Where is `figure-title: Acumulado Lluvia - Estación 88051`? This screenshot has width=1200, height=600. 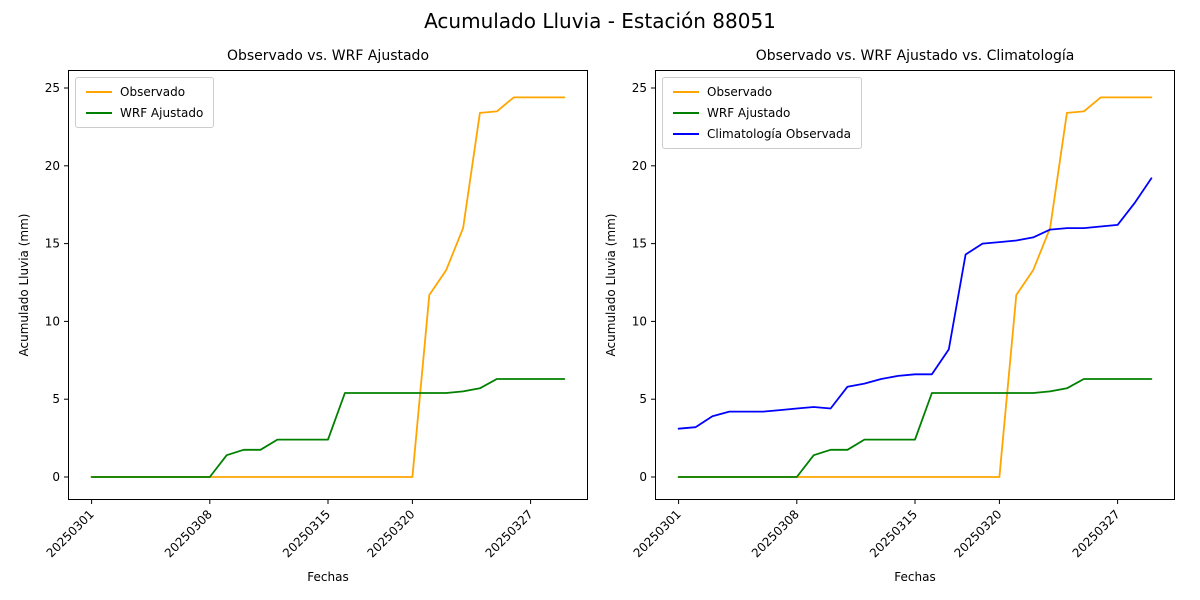 figure-title: Acumulado Lluvia - Estación 88051 is located at coordinates (600, 21).